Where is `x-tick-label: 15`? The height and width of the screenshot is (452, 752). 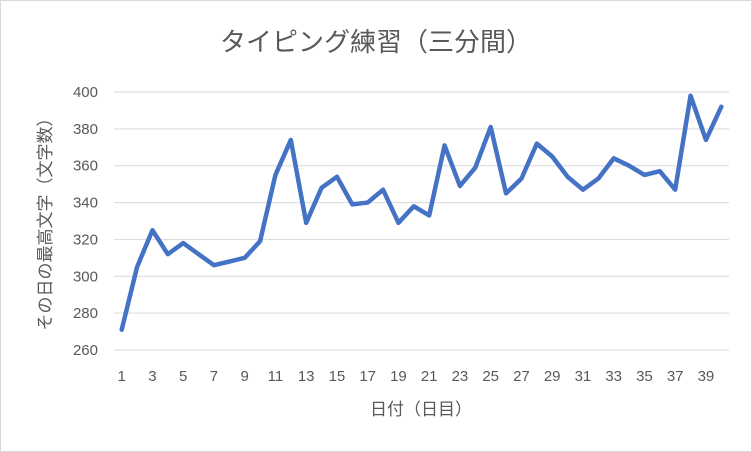 x-tick-label: 15 is located at coordinates (337, 376).